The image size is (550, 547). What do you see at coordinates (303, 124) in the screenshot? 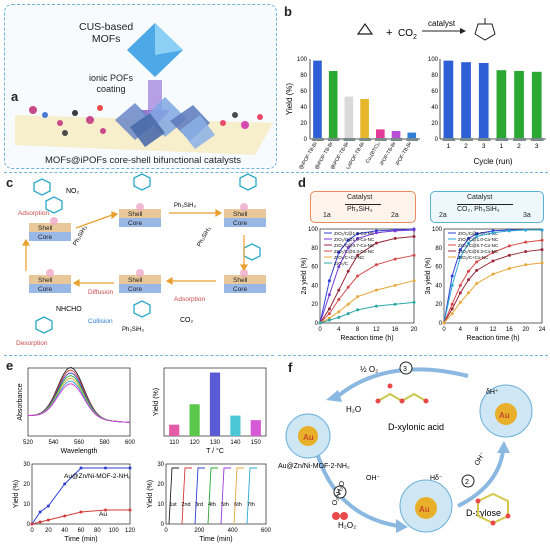
I see `b-ytick: 20` at bounding box center [303, 124].